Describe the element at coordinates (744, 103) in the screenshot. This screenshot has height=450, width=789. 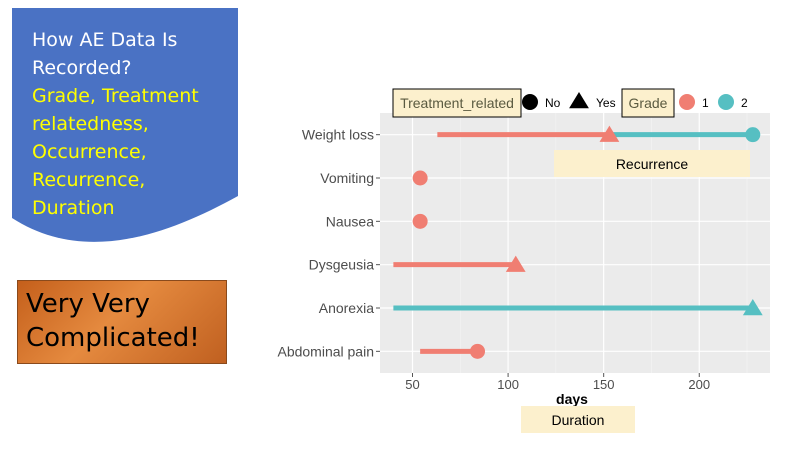
I see `legend-label-grade-2: 2` at that location.